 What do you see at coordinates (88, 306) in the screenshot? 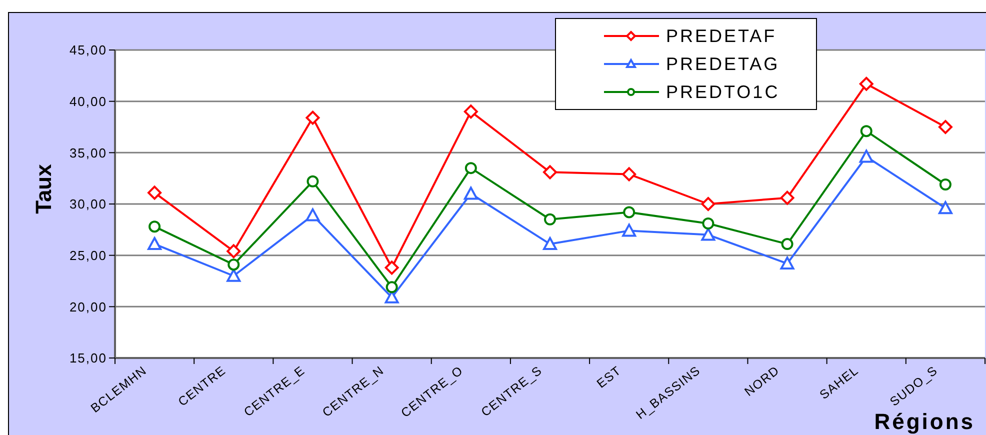
I see `y-tick-label: 20,00` at bounding box center [88, 306].